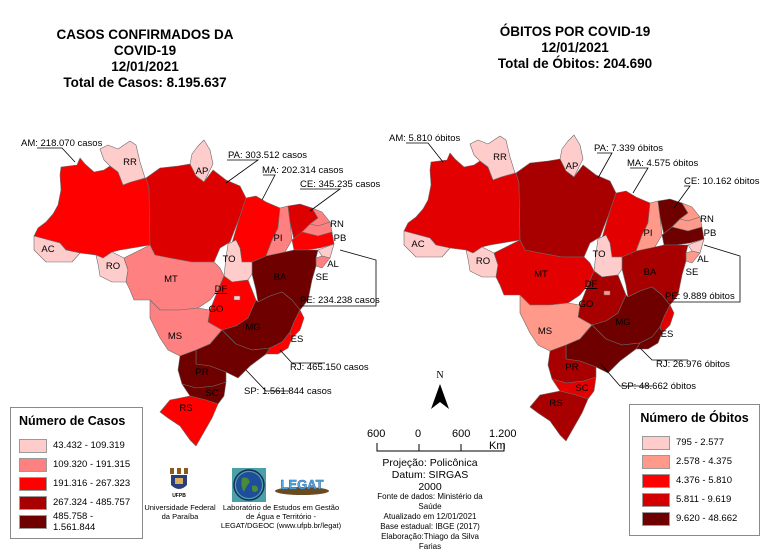 This screenshot has width=768, height=552. I want to click on legat-name-line3: LEGAT/DGEOC (www.ufpb.br/legat), so click(281, 525).